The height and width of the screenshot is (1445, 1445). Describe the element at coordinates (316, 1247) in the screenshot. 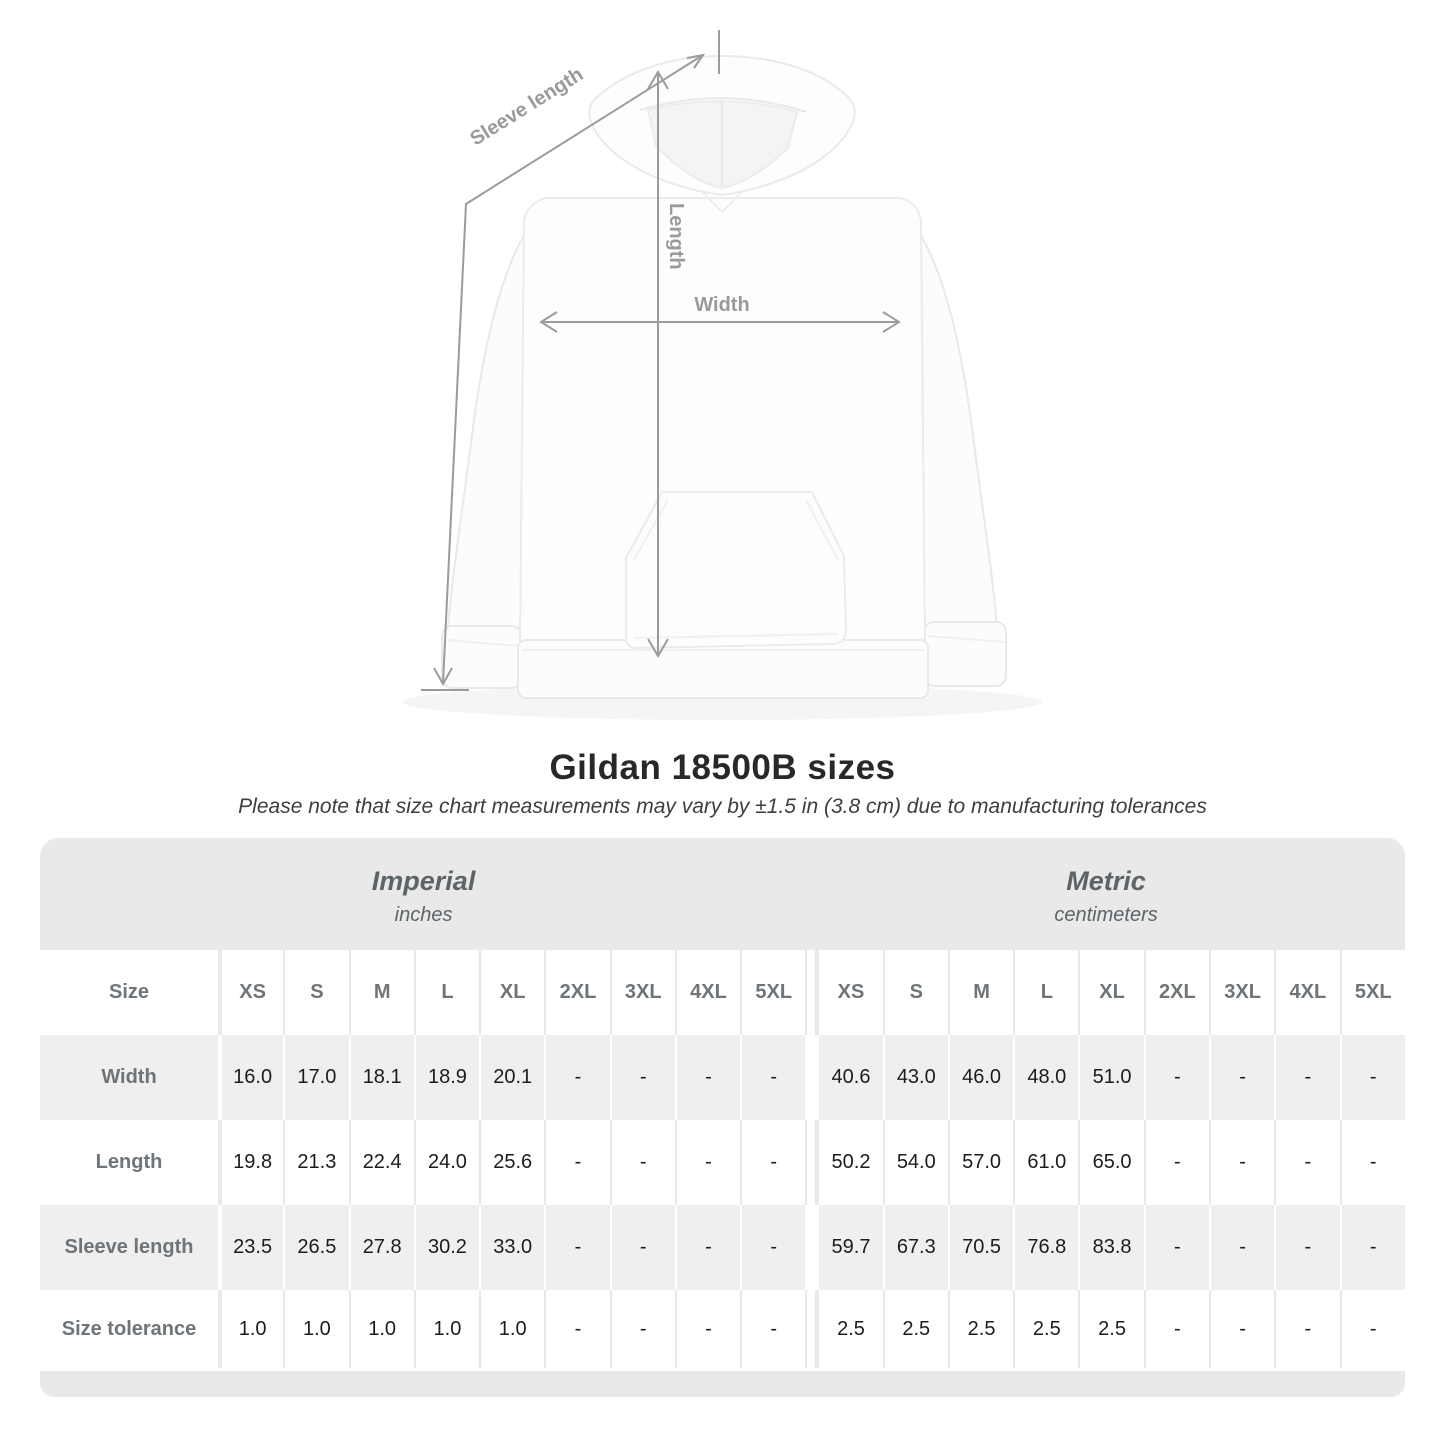

I see `imperial-value-cell: 26.5` at that location.